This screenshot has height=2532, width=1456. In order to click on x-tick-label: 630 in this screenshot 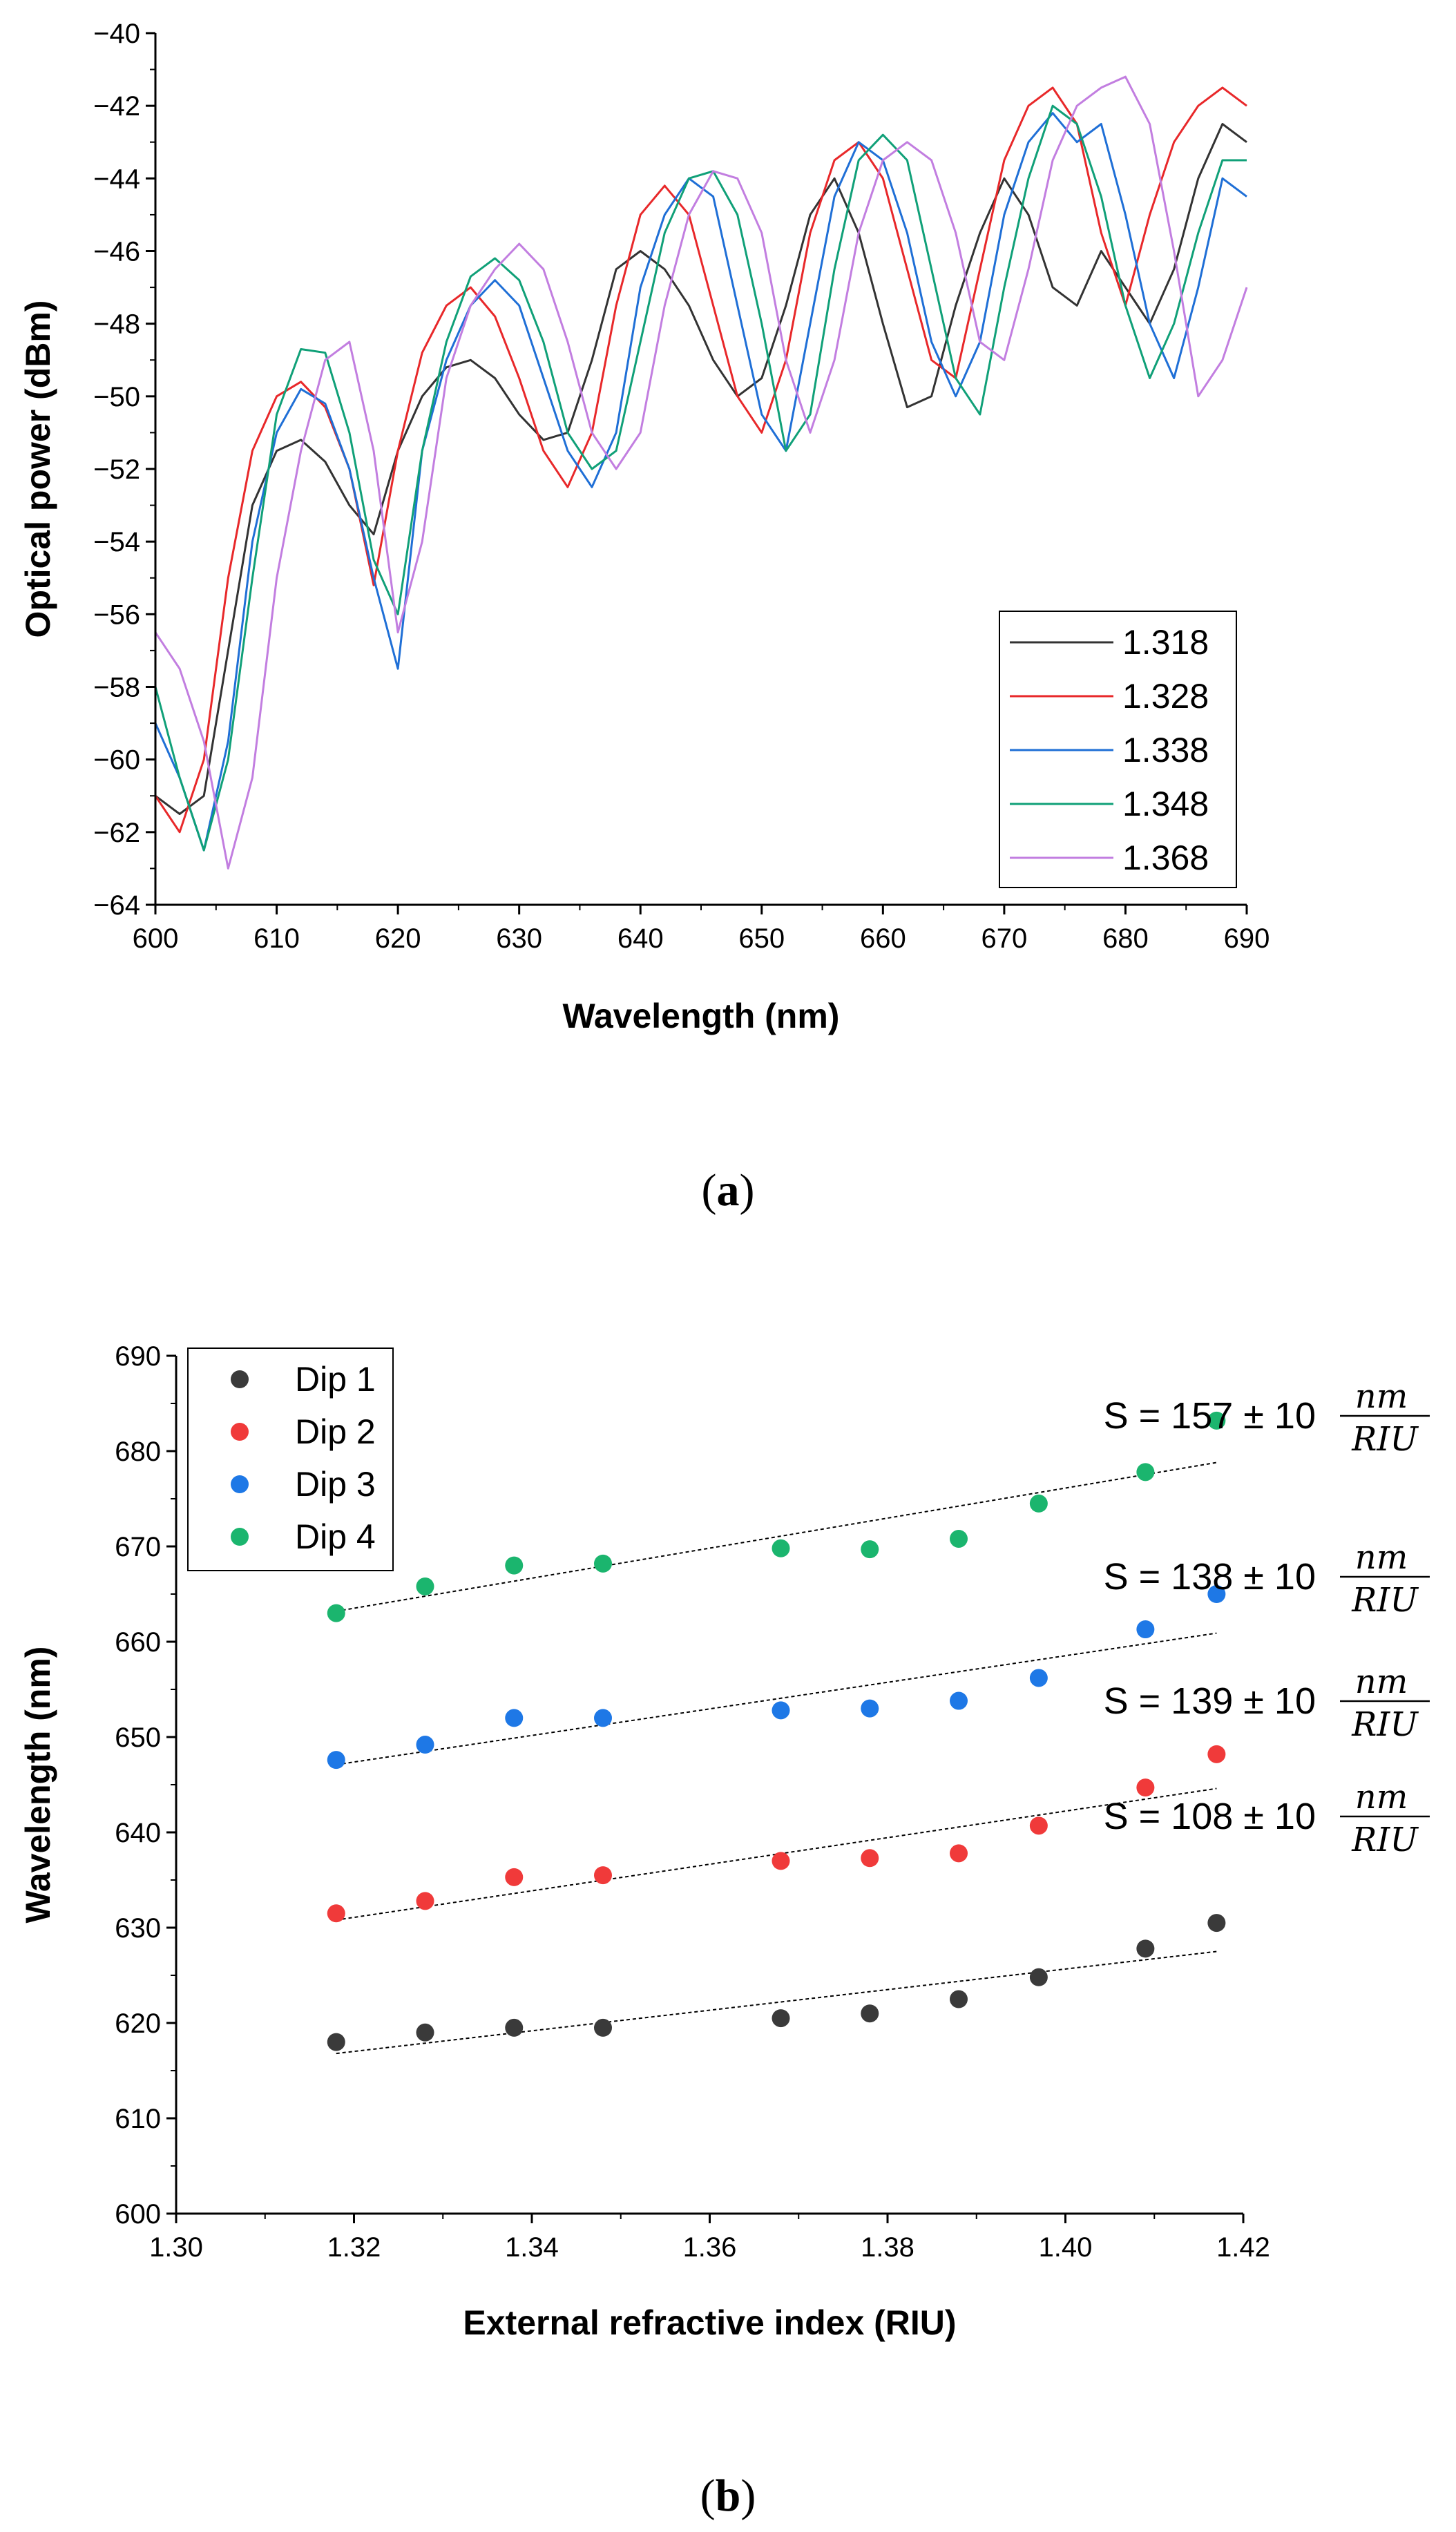, I will do `click(519, 938)`.